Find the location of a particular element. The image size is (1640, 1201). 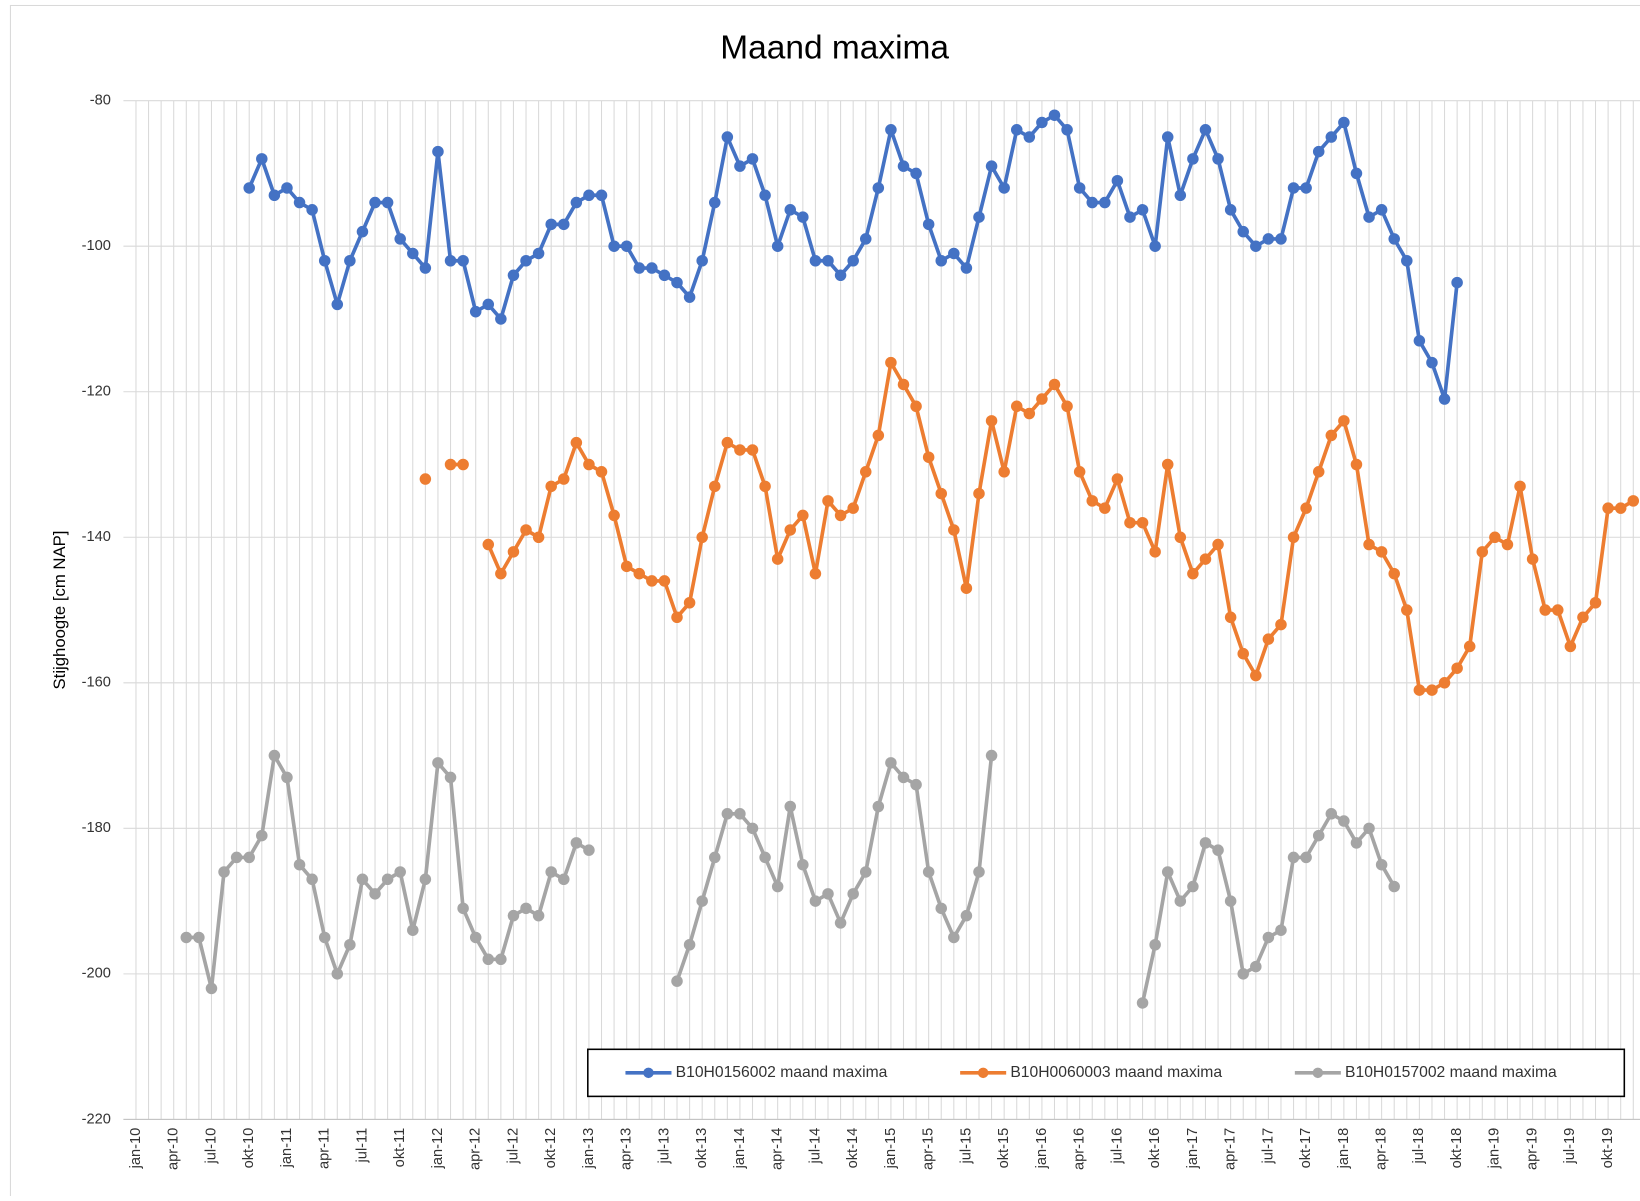

x-tick-label: jan-19 is located at coordinates (1495, 1149).